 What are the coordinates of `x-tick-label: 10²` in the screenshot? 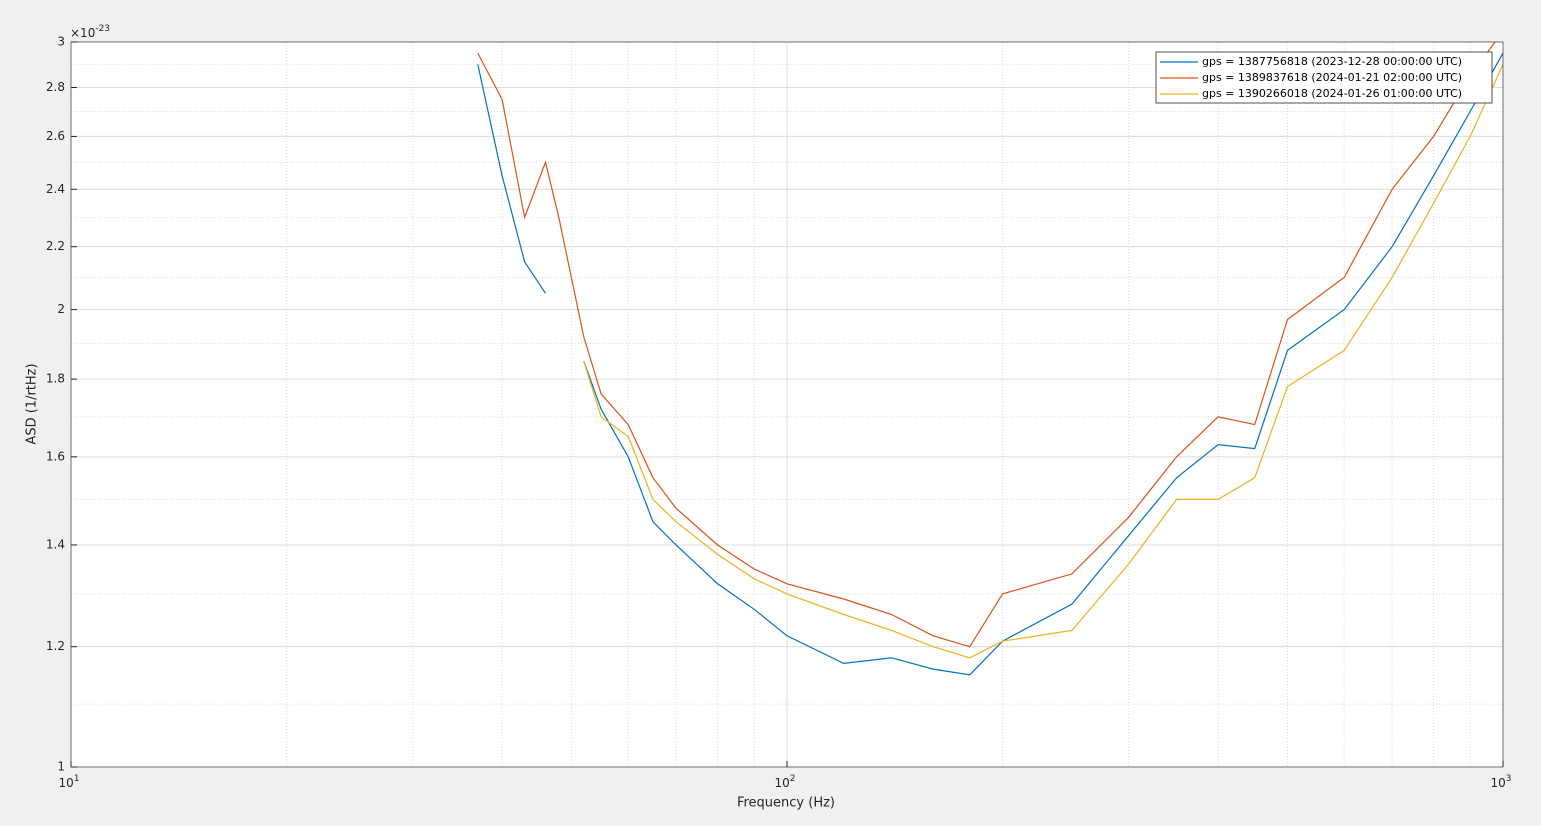 It's located at (784, 782).